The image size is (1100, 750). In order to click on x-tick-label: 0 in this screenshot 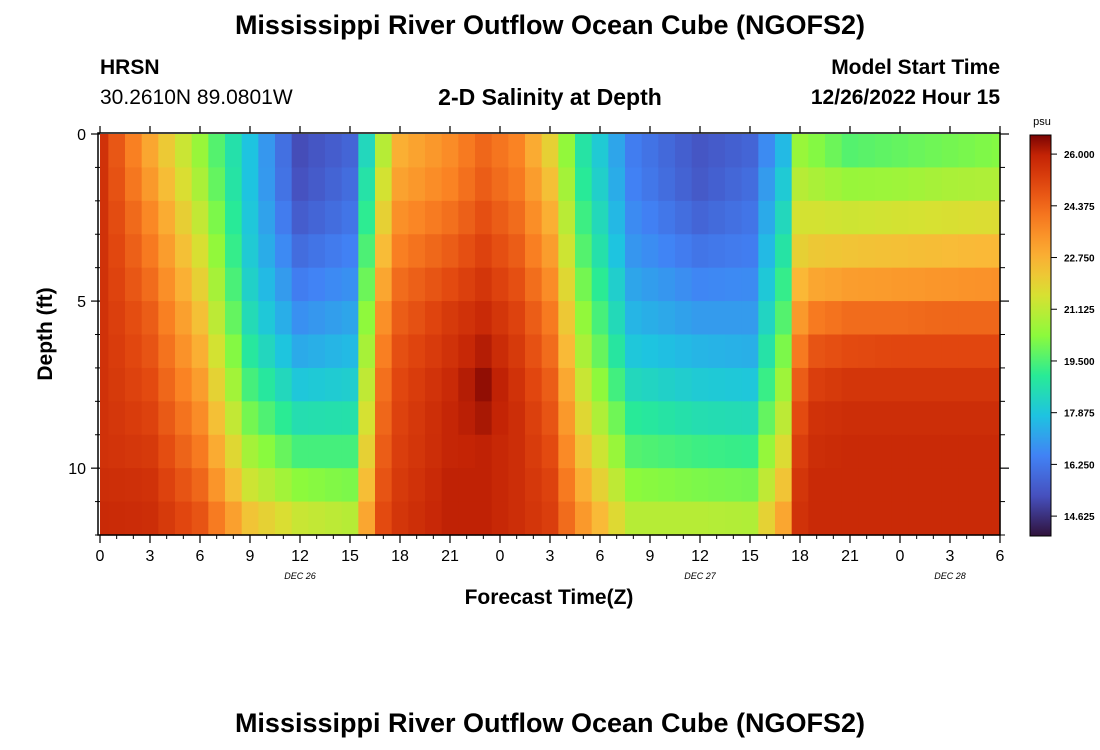, I will do `click(900, 556)`.